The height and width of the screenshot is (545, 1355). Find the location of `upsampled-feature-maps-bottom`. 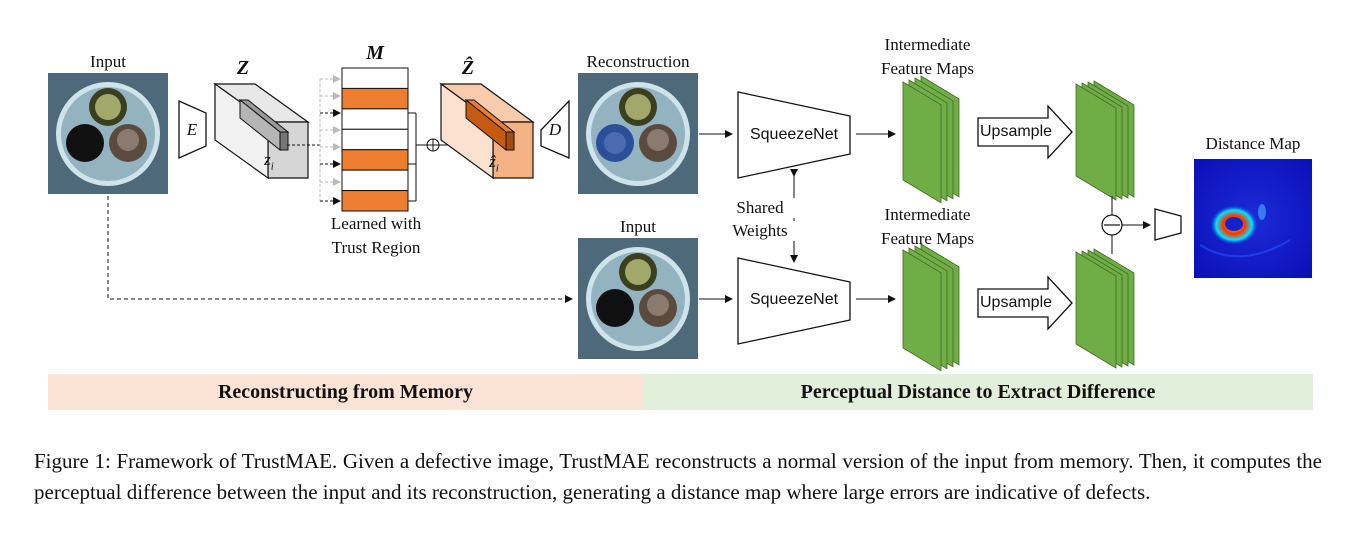

upsampled-feature-maps-bottom is located at coordinates (1105, 308).